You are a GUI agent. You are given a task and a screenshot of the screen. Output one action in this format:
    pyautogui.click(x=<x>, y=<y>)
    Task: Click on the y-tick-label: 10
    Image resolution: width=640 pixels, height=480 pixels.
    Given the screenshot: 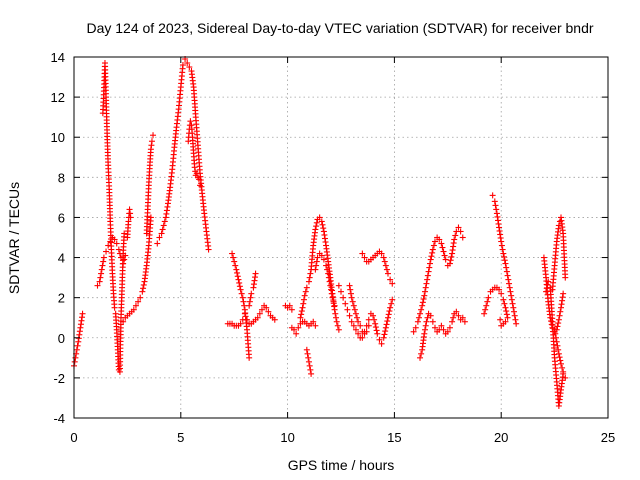 What is the action you would take?
    pyautogui.click(x=58, y=137)
    